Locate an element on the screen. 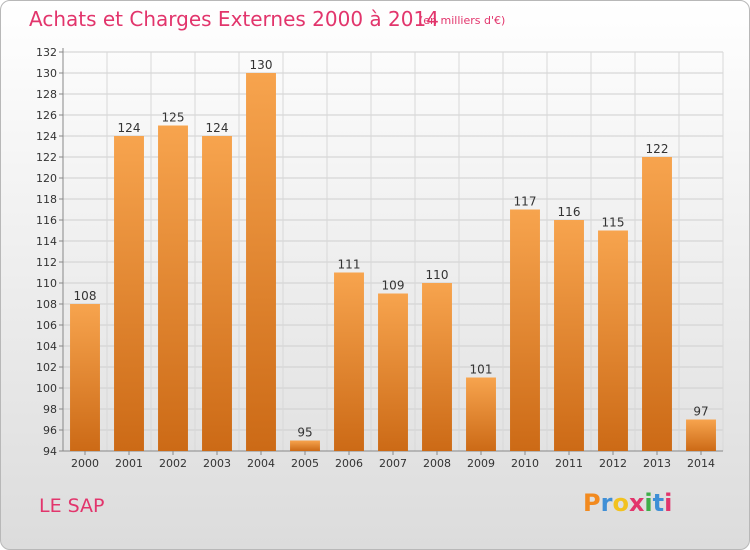  y-tick-label: 108 is located at coordinates (46, 304).